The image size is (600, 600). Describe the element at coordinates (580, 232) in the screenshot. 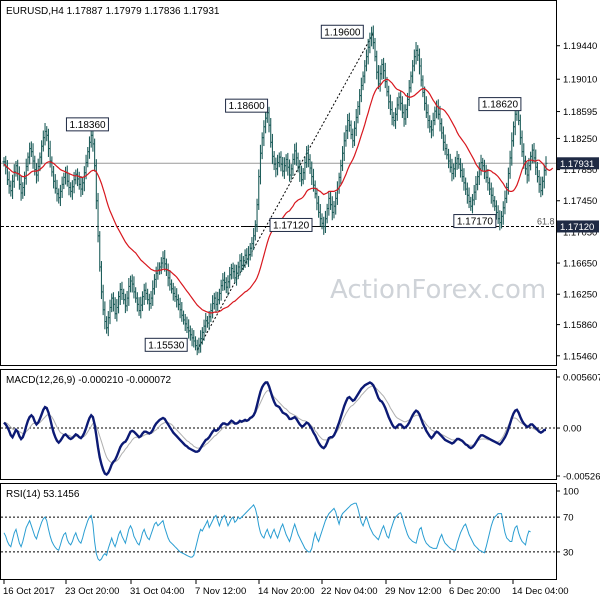

I see `price-axis-label: 1.17050` at that location.